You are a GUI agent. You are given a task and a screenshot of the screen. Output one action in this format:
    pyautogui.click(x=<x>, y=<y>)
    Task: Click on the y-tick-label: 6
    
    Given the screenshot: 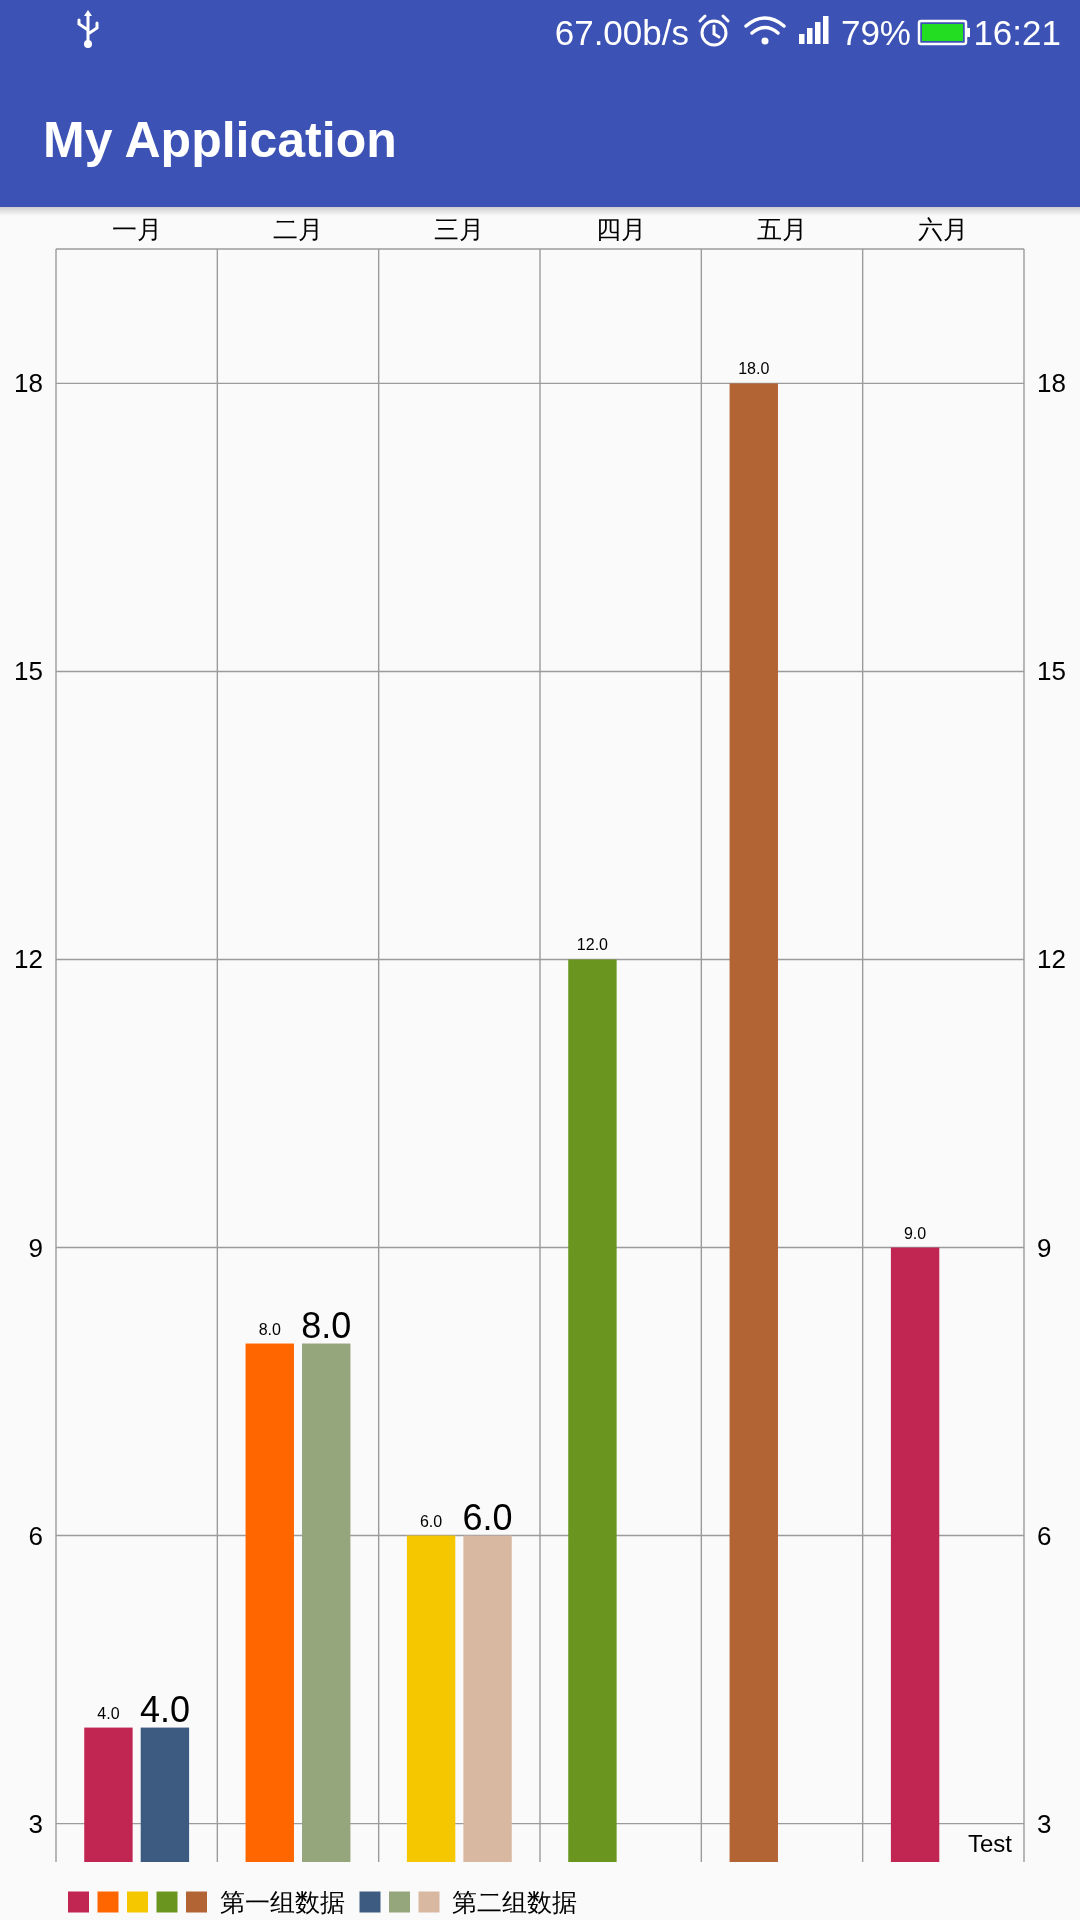 What is the action you would take?
    pyautogui.click(x=35, y=1535)
    